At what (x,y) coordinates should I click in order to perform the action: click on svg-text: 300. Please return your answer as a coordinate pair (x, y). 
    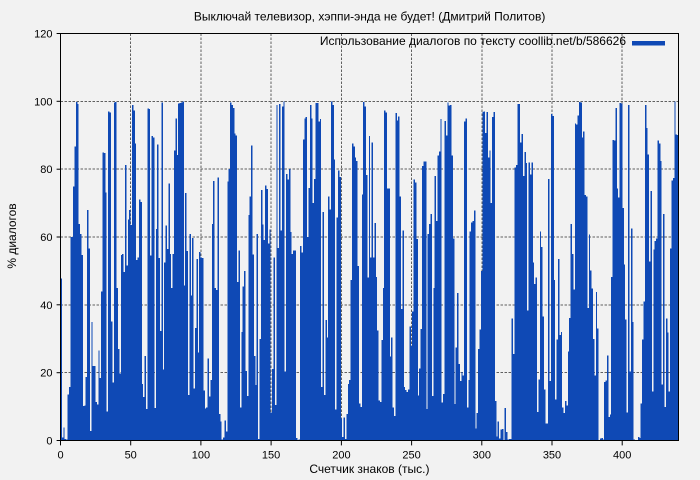
    Looking at the image, I should click on (482, 455).